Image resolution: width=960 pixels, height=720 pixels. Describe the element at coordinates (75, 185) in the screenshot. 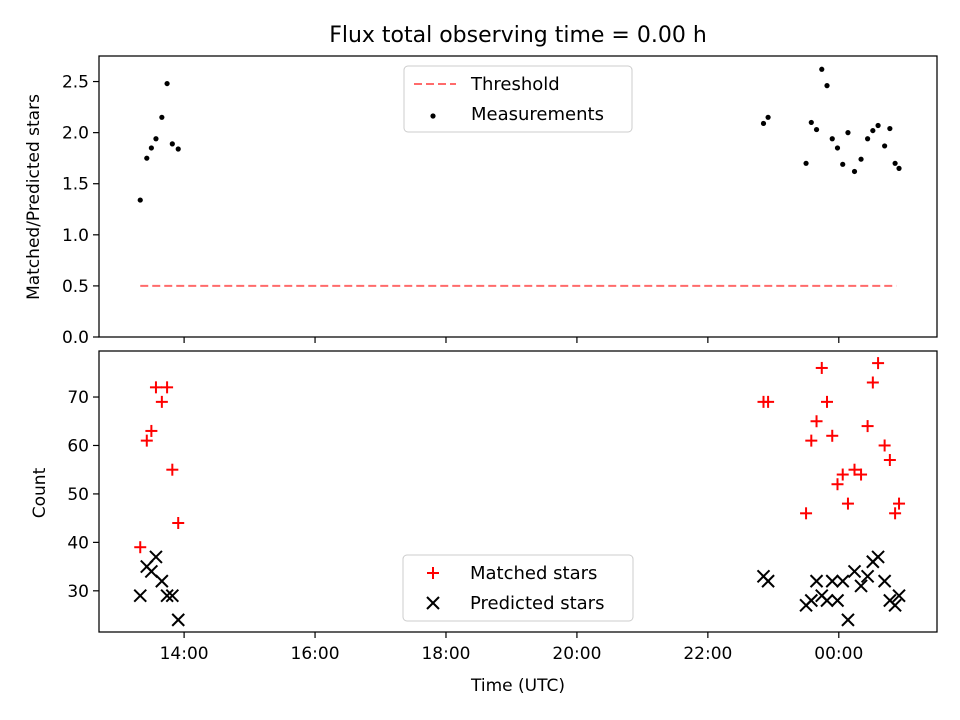

I see `top-y-tick-label: 1.5` at that location.